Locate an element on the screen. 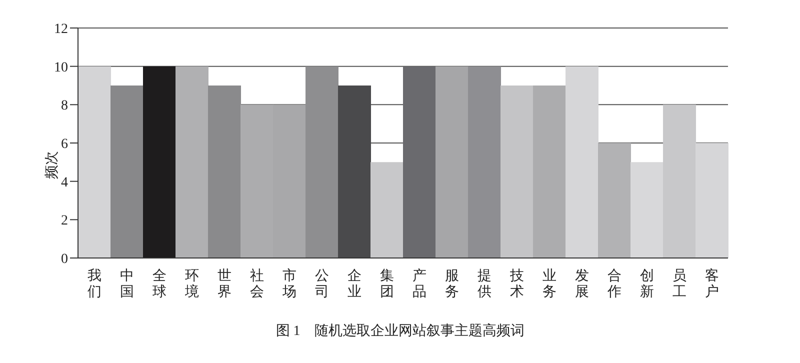  x-tick-label: 提供 is located at coordinates (484, 284).